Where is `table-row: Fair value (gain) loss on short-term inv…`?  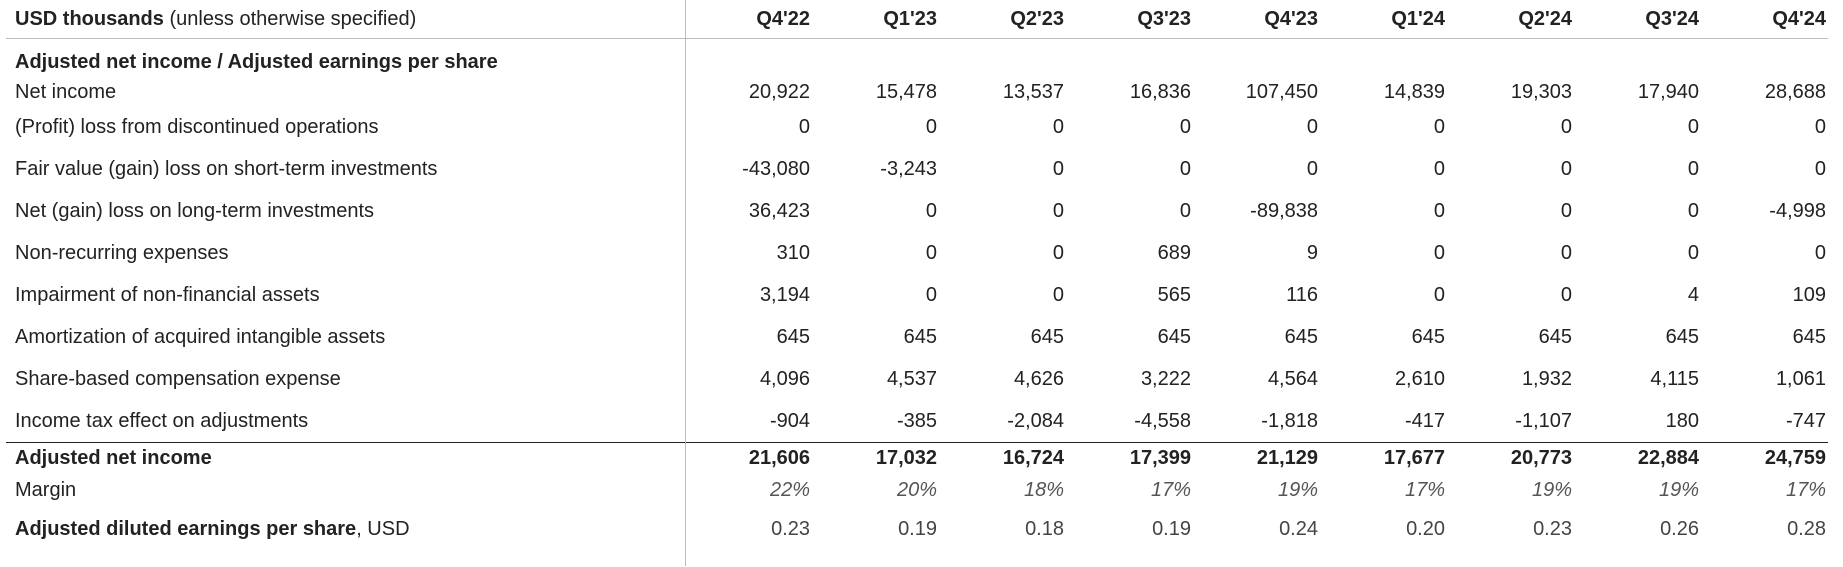
table-row: Fair value (gain) loss on short-term inv… is located at coordinates (917, 169).